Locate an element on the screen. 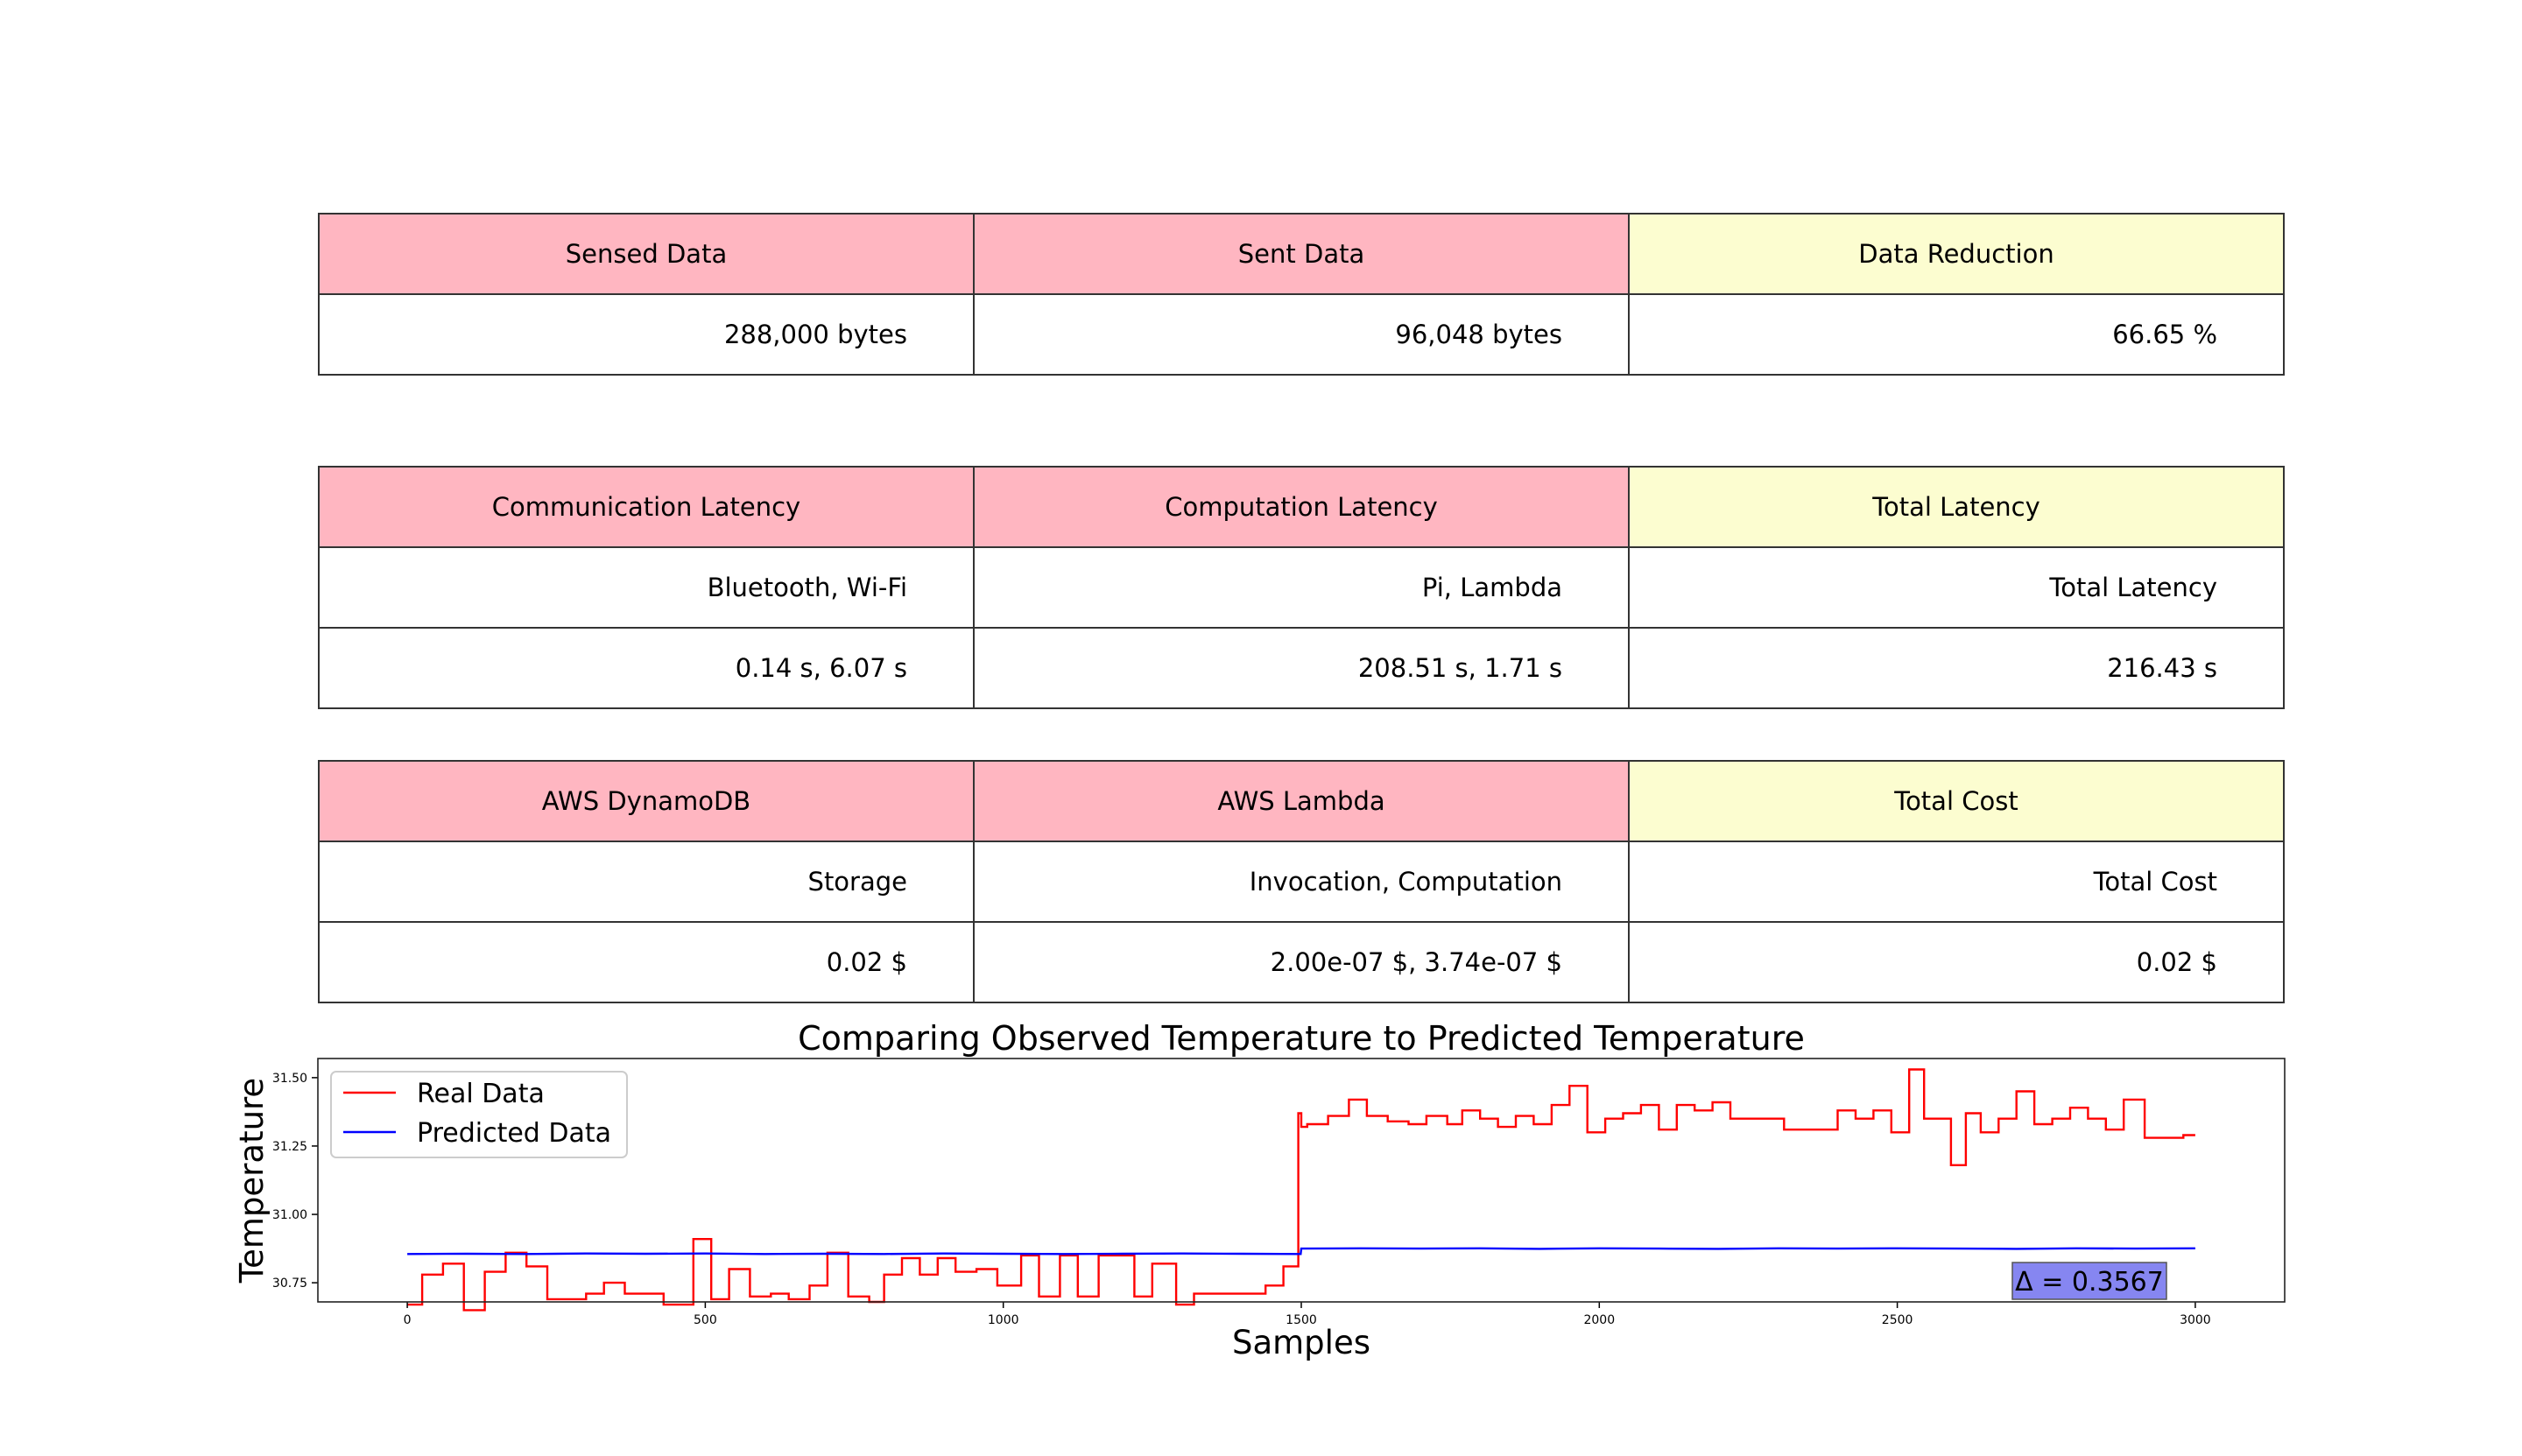 The image size is (2522, 1456). header-sent-data: Sent Data is located at coordinates (1301, 254).